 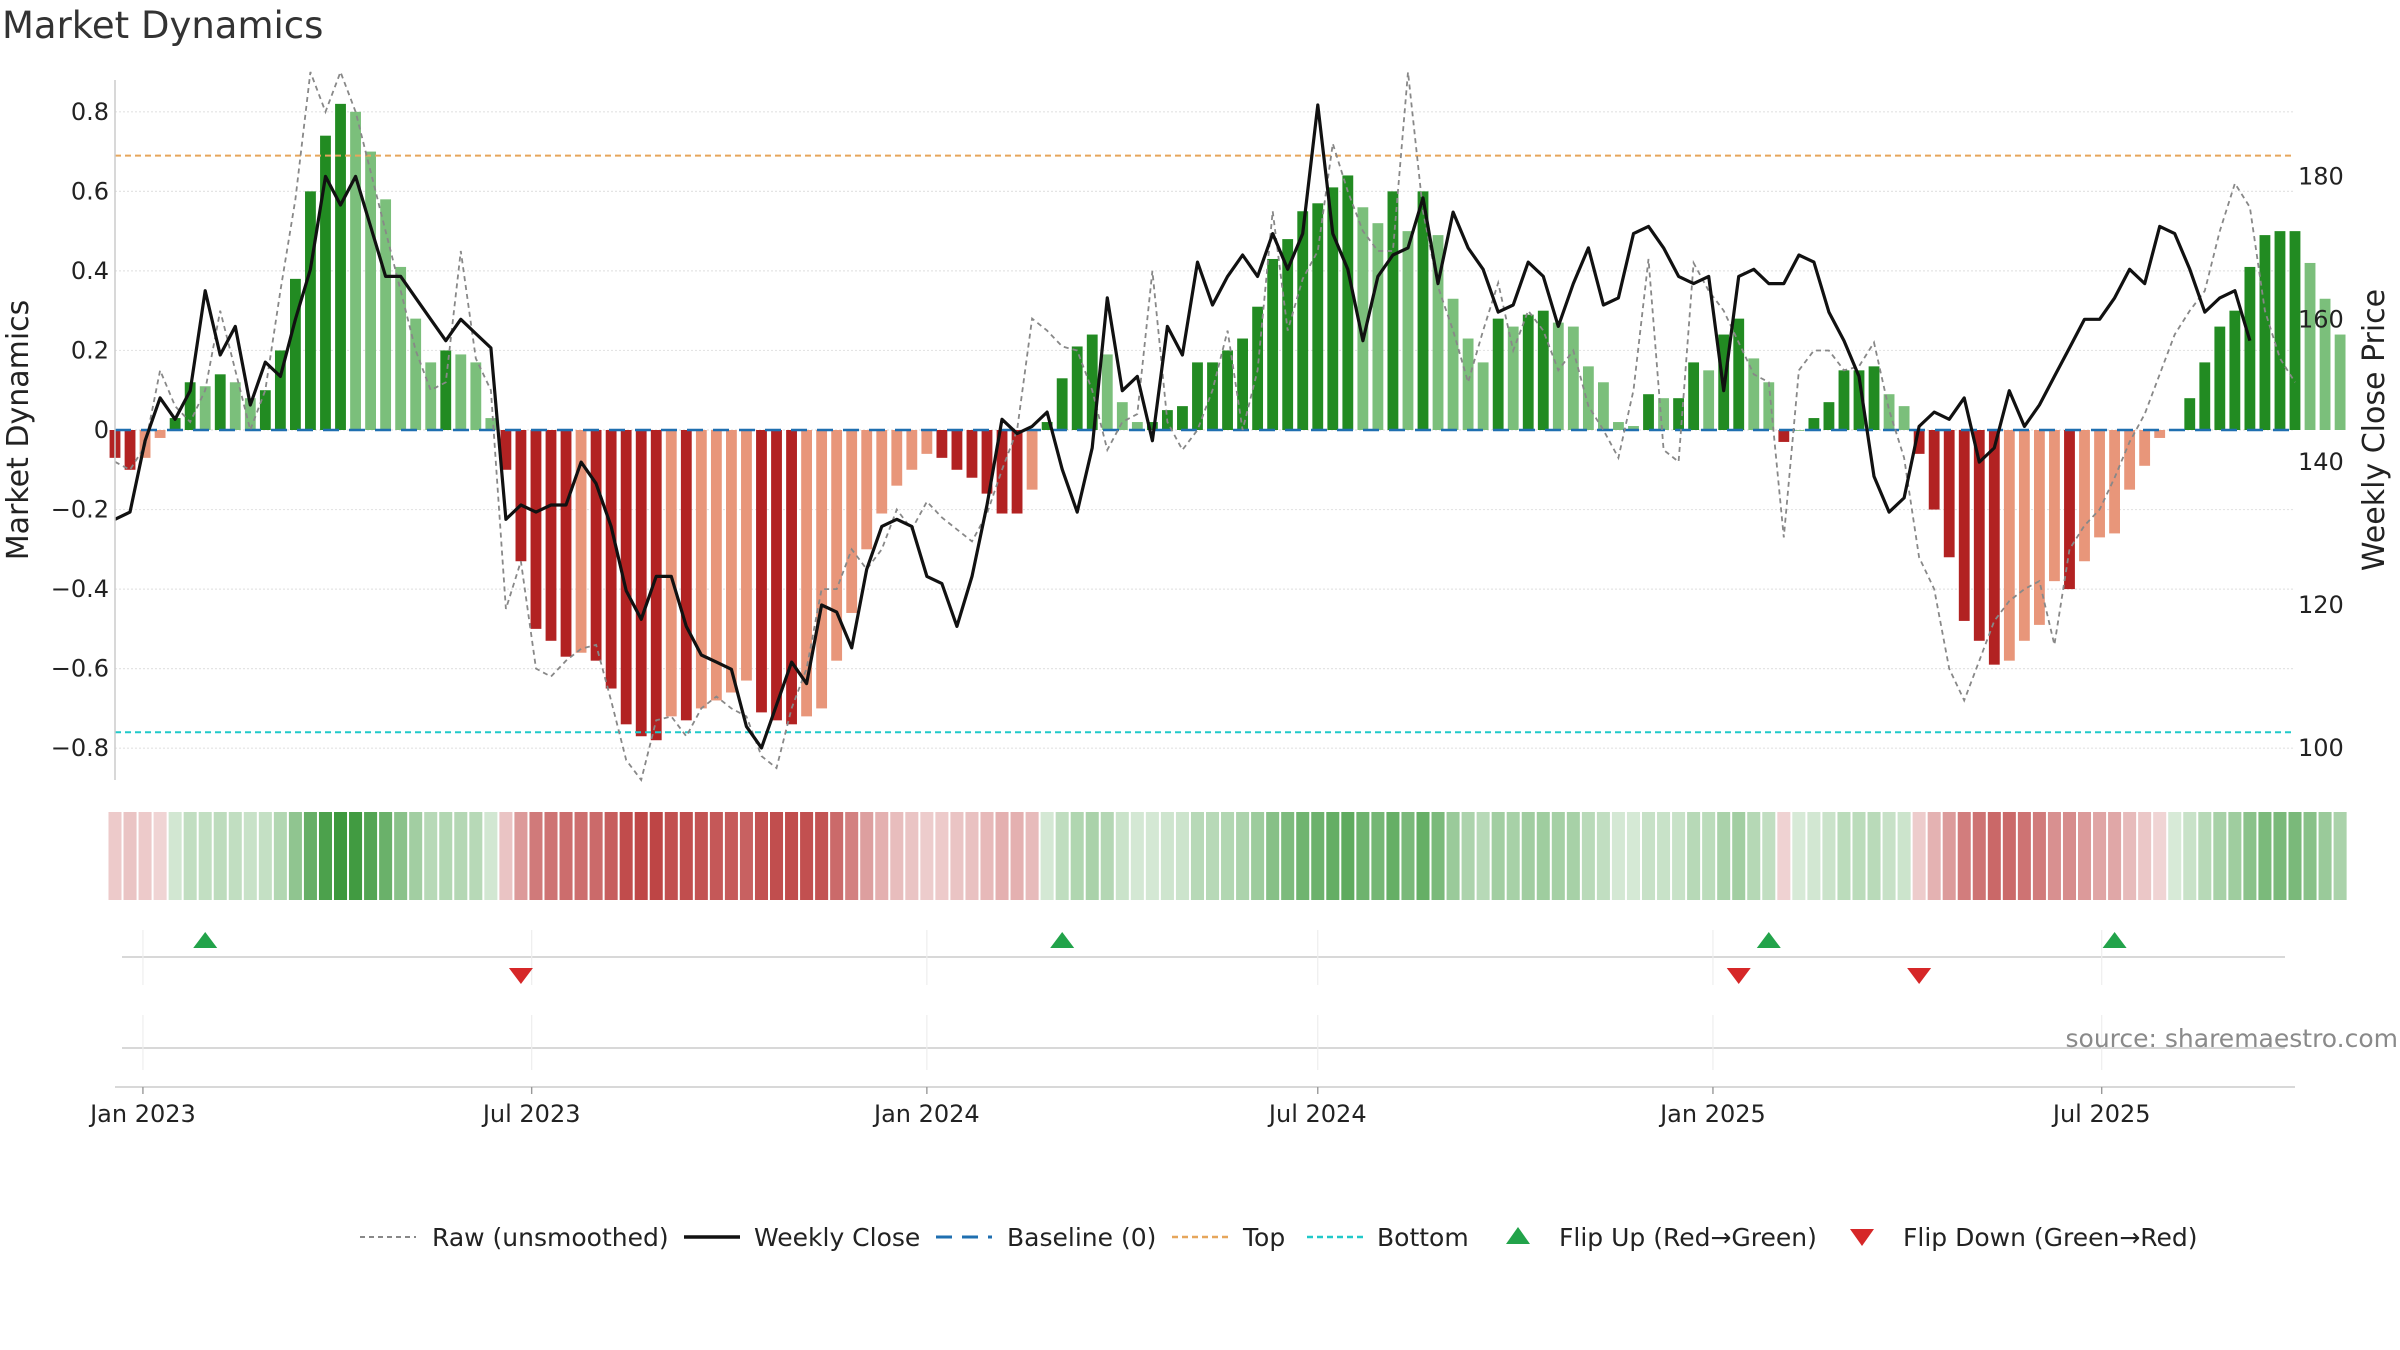 What do you see at coordinates (837, 1237) in the screenshot?
I see `legend-label: Weekly Close` at bounding box center [837, 1237].